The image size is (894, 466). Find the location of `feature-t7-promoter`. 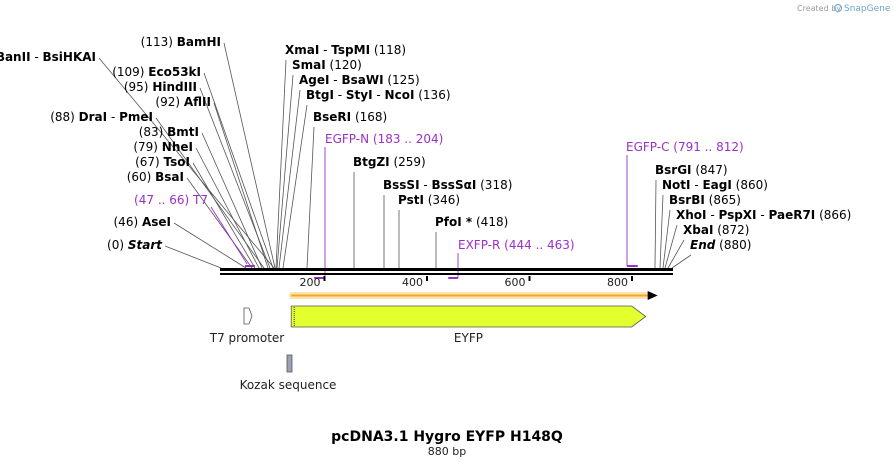

feature-t7-promoter is located at coordinates (248, 316).